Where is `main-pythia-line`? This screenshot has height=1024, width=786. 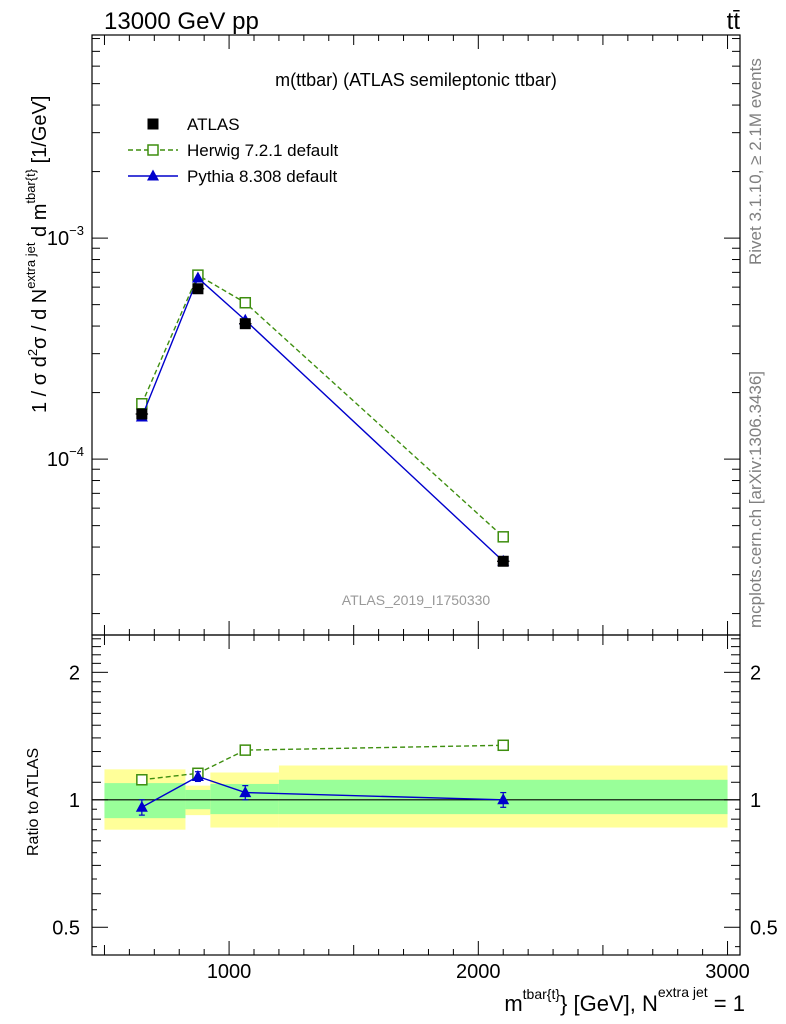 main-pythia-line is located at coordinates (322, 419).